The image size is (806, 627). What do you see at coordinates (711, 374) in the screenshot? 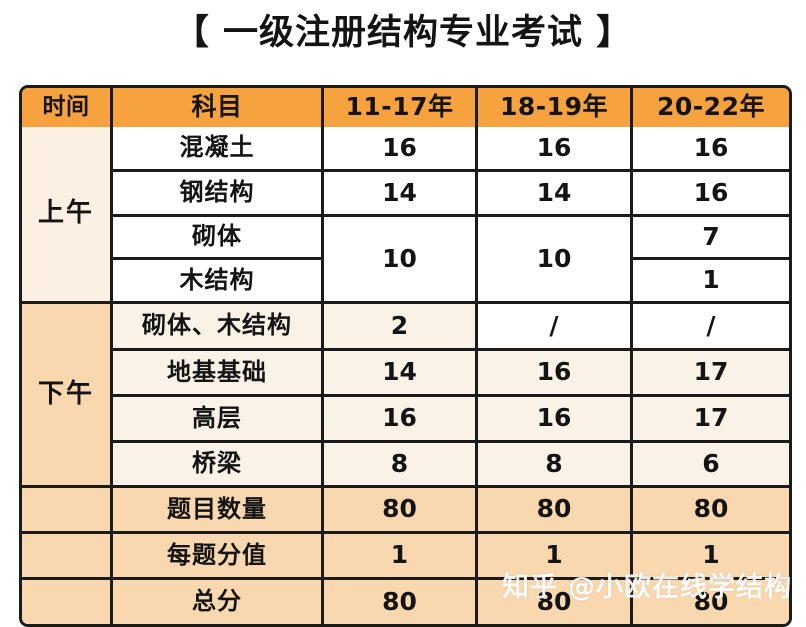
I see `value-foundation-2020-2022: 17` at bounding box center [711, 374].